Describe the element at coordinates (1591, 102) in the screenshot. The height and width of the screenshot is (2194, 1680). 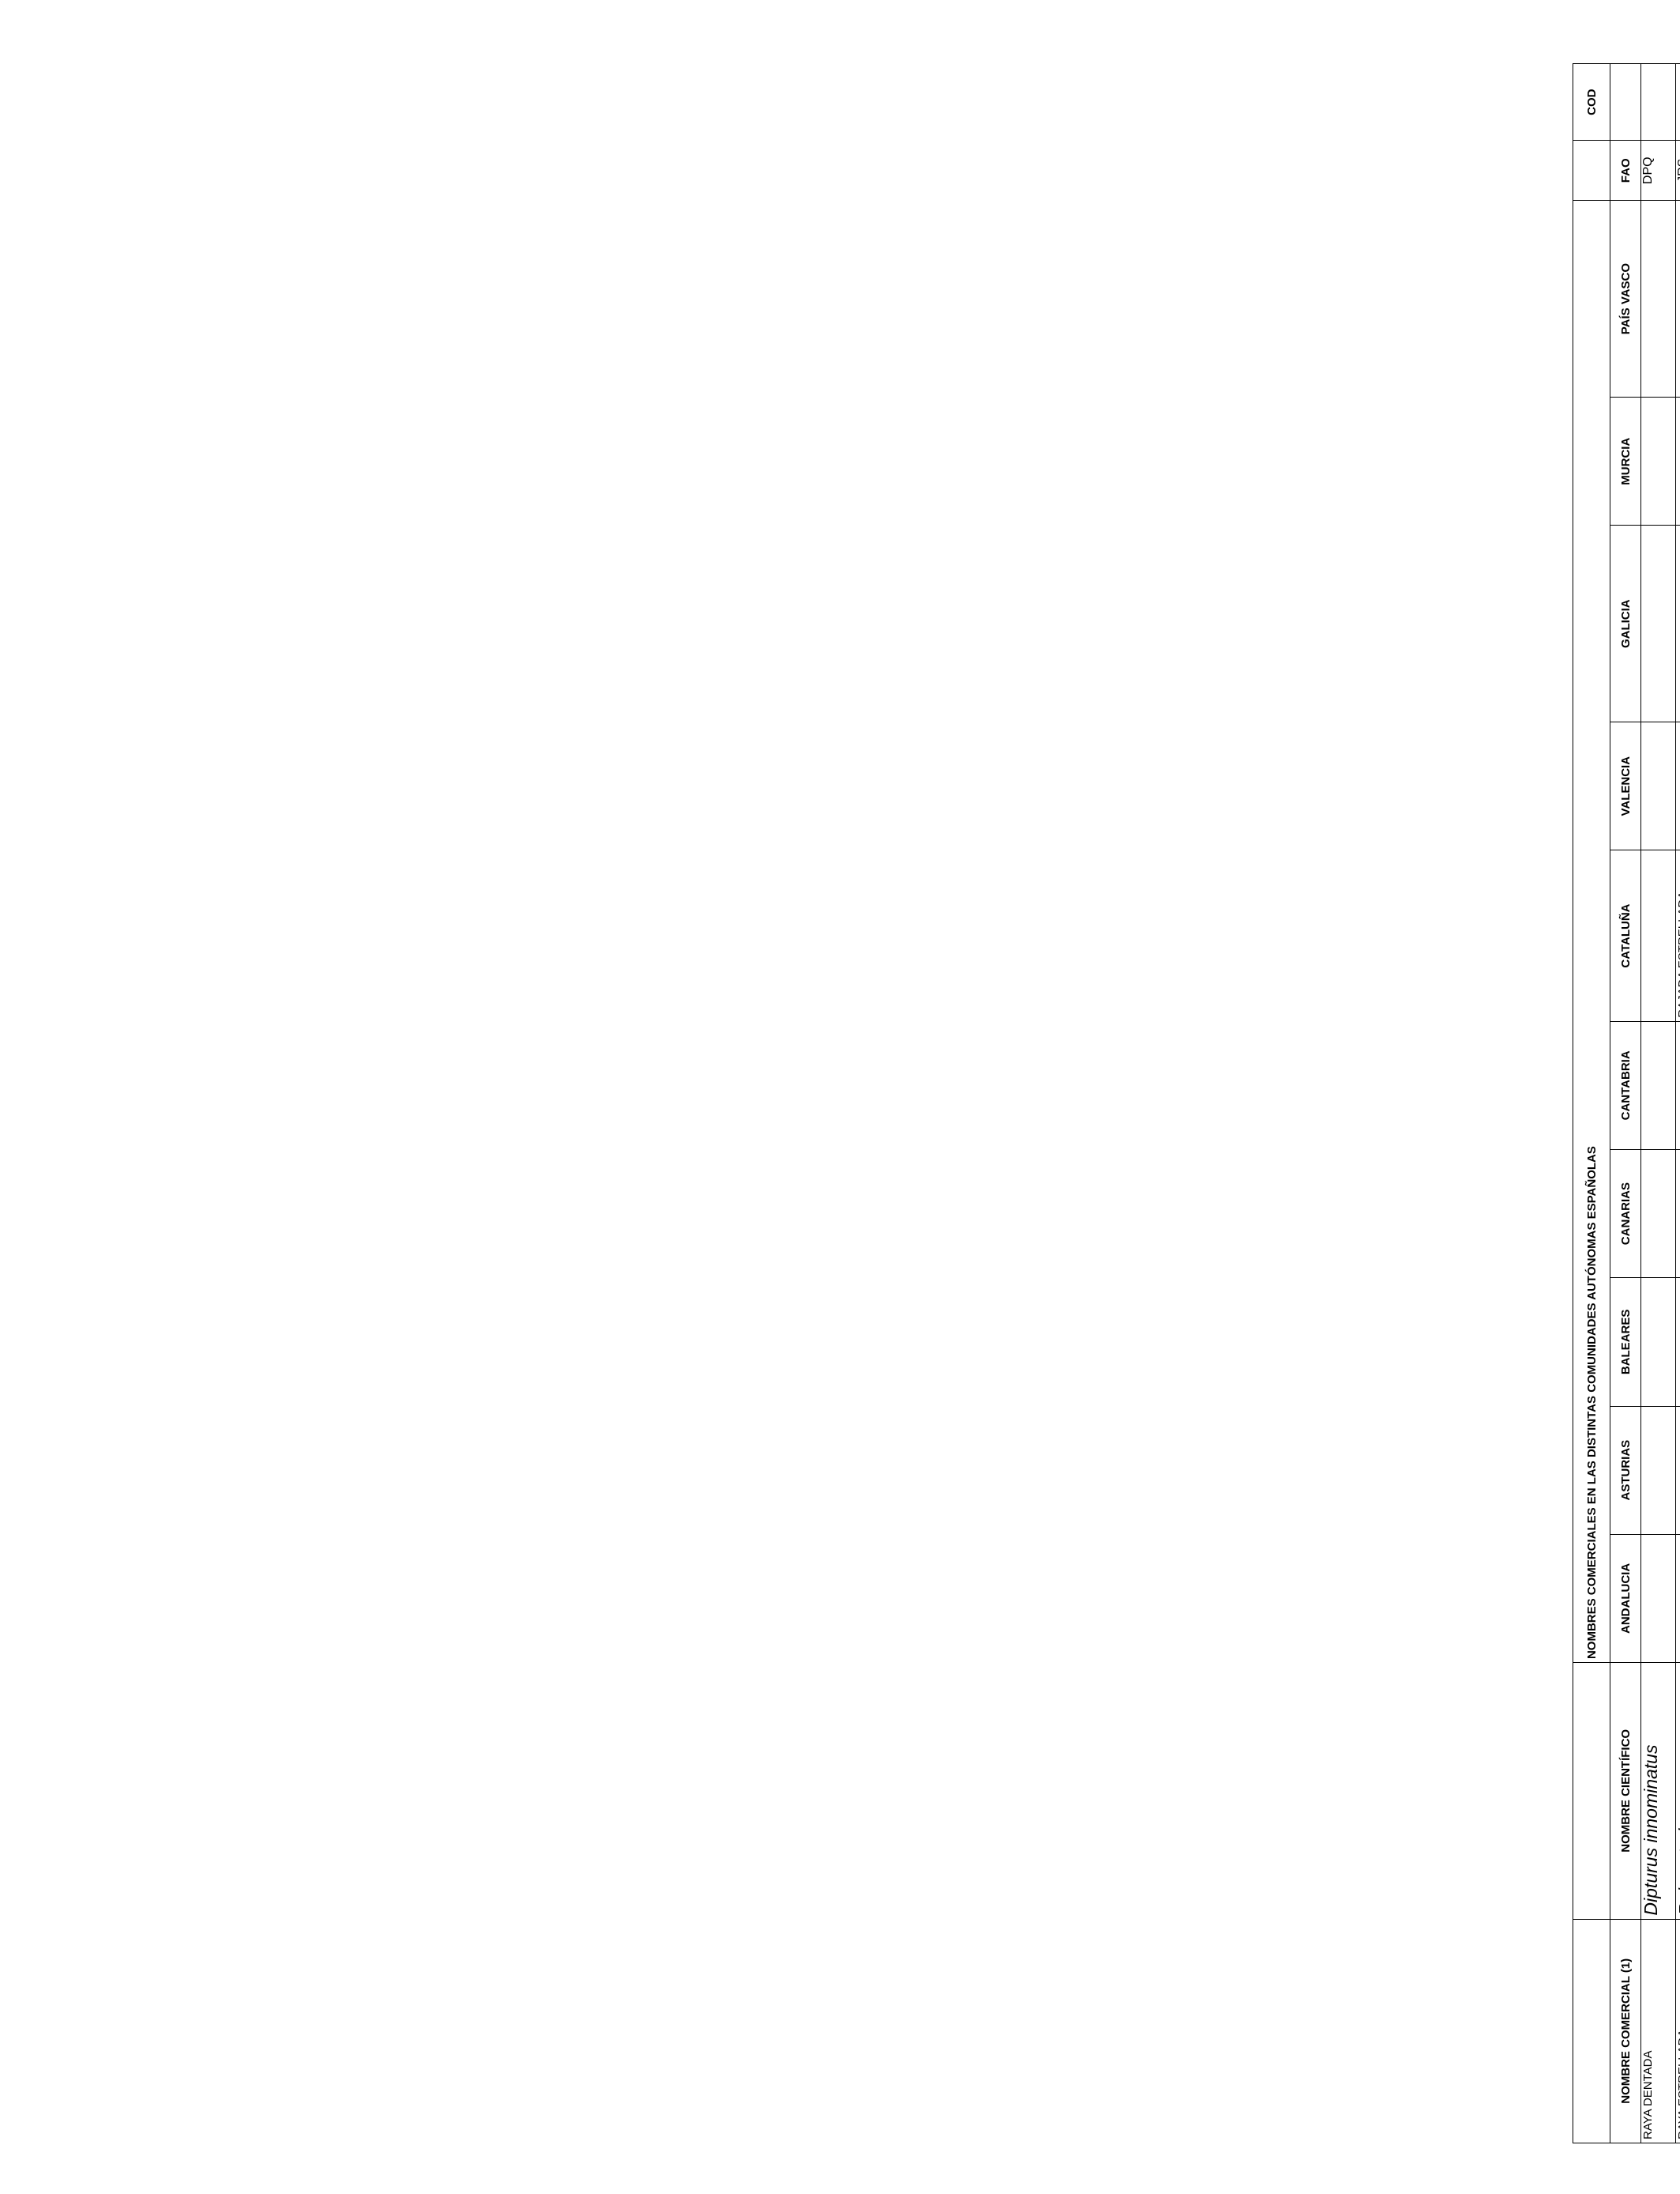
I see `header-cod: COD` at that location.